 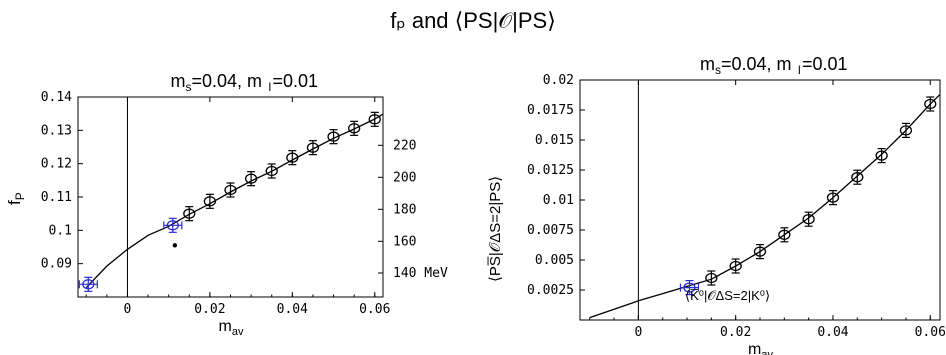 What do you see at coordinates (56, 164) in the screenshot?
I see `y-tick-label: 0.12` at bounding box center [56, 164].